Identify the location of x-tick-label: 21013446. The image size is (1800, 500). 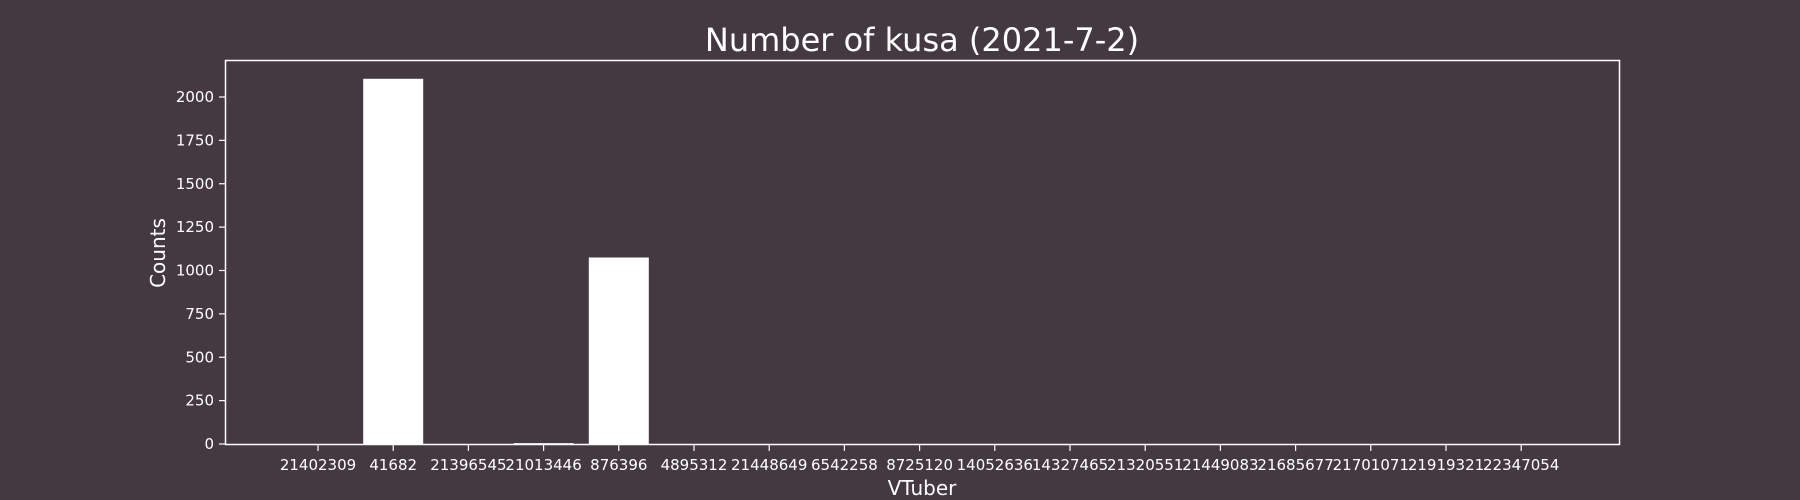
(543, 465).